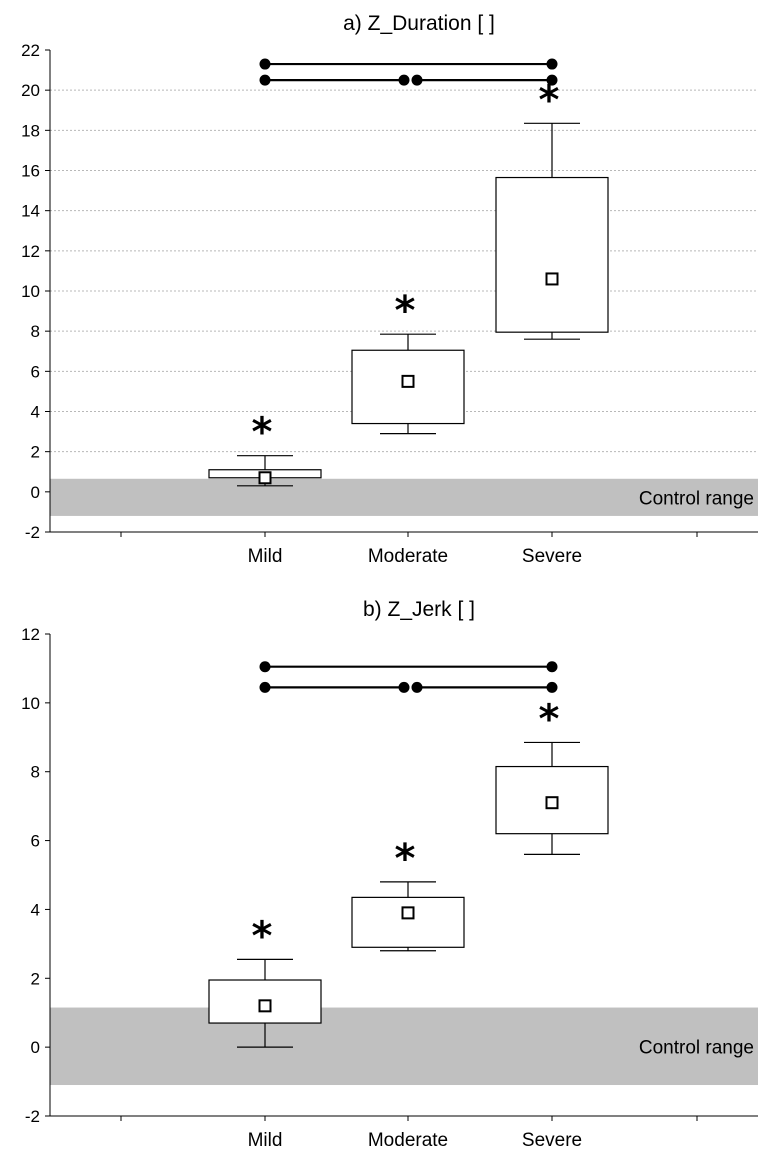  What do you see at coordinates (30, 130) in the screenshot?
I see `y-tick-label: 18` at bounding box center [30, 130].